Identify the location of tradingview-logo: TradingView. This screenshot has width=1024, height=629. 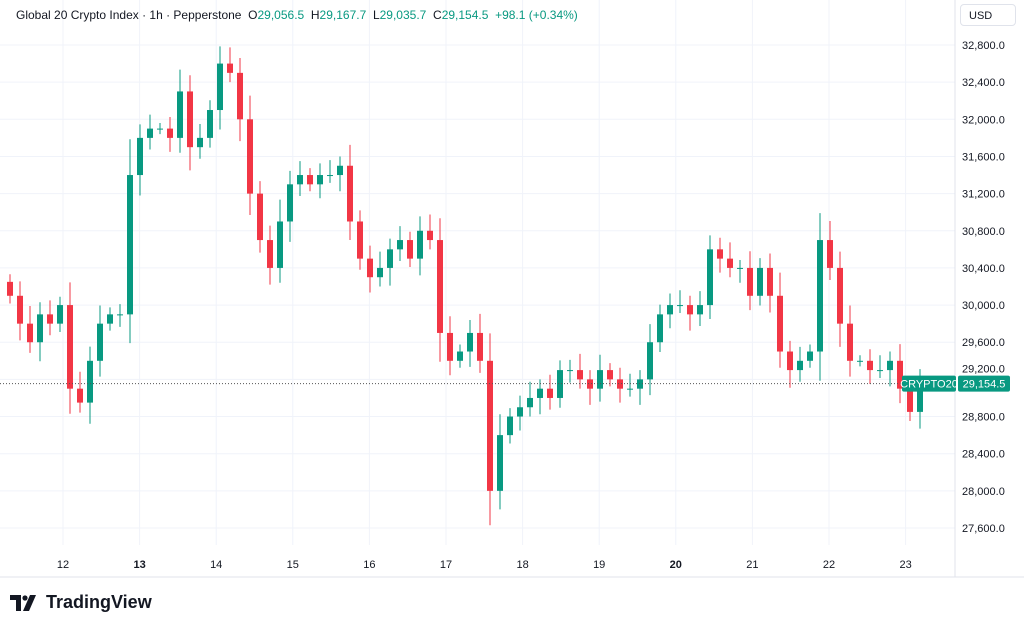
(81, 602).